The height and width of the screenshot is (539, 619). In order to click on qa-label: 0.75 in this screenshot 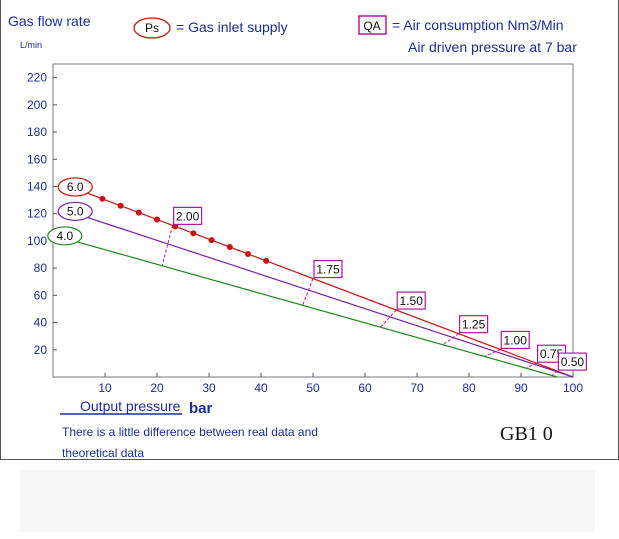, I will do `click(552, 354)`.